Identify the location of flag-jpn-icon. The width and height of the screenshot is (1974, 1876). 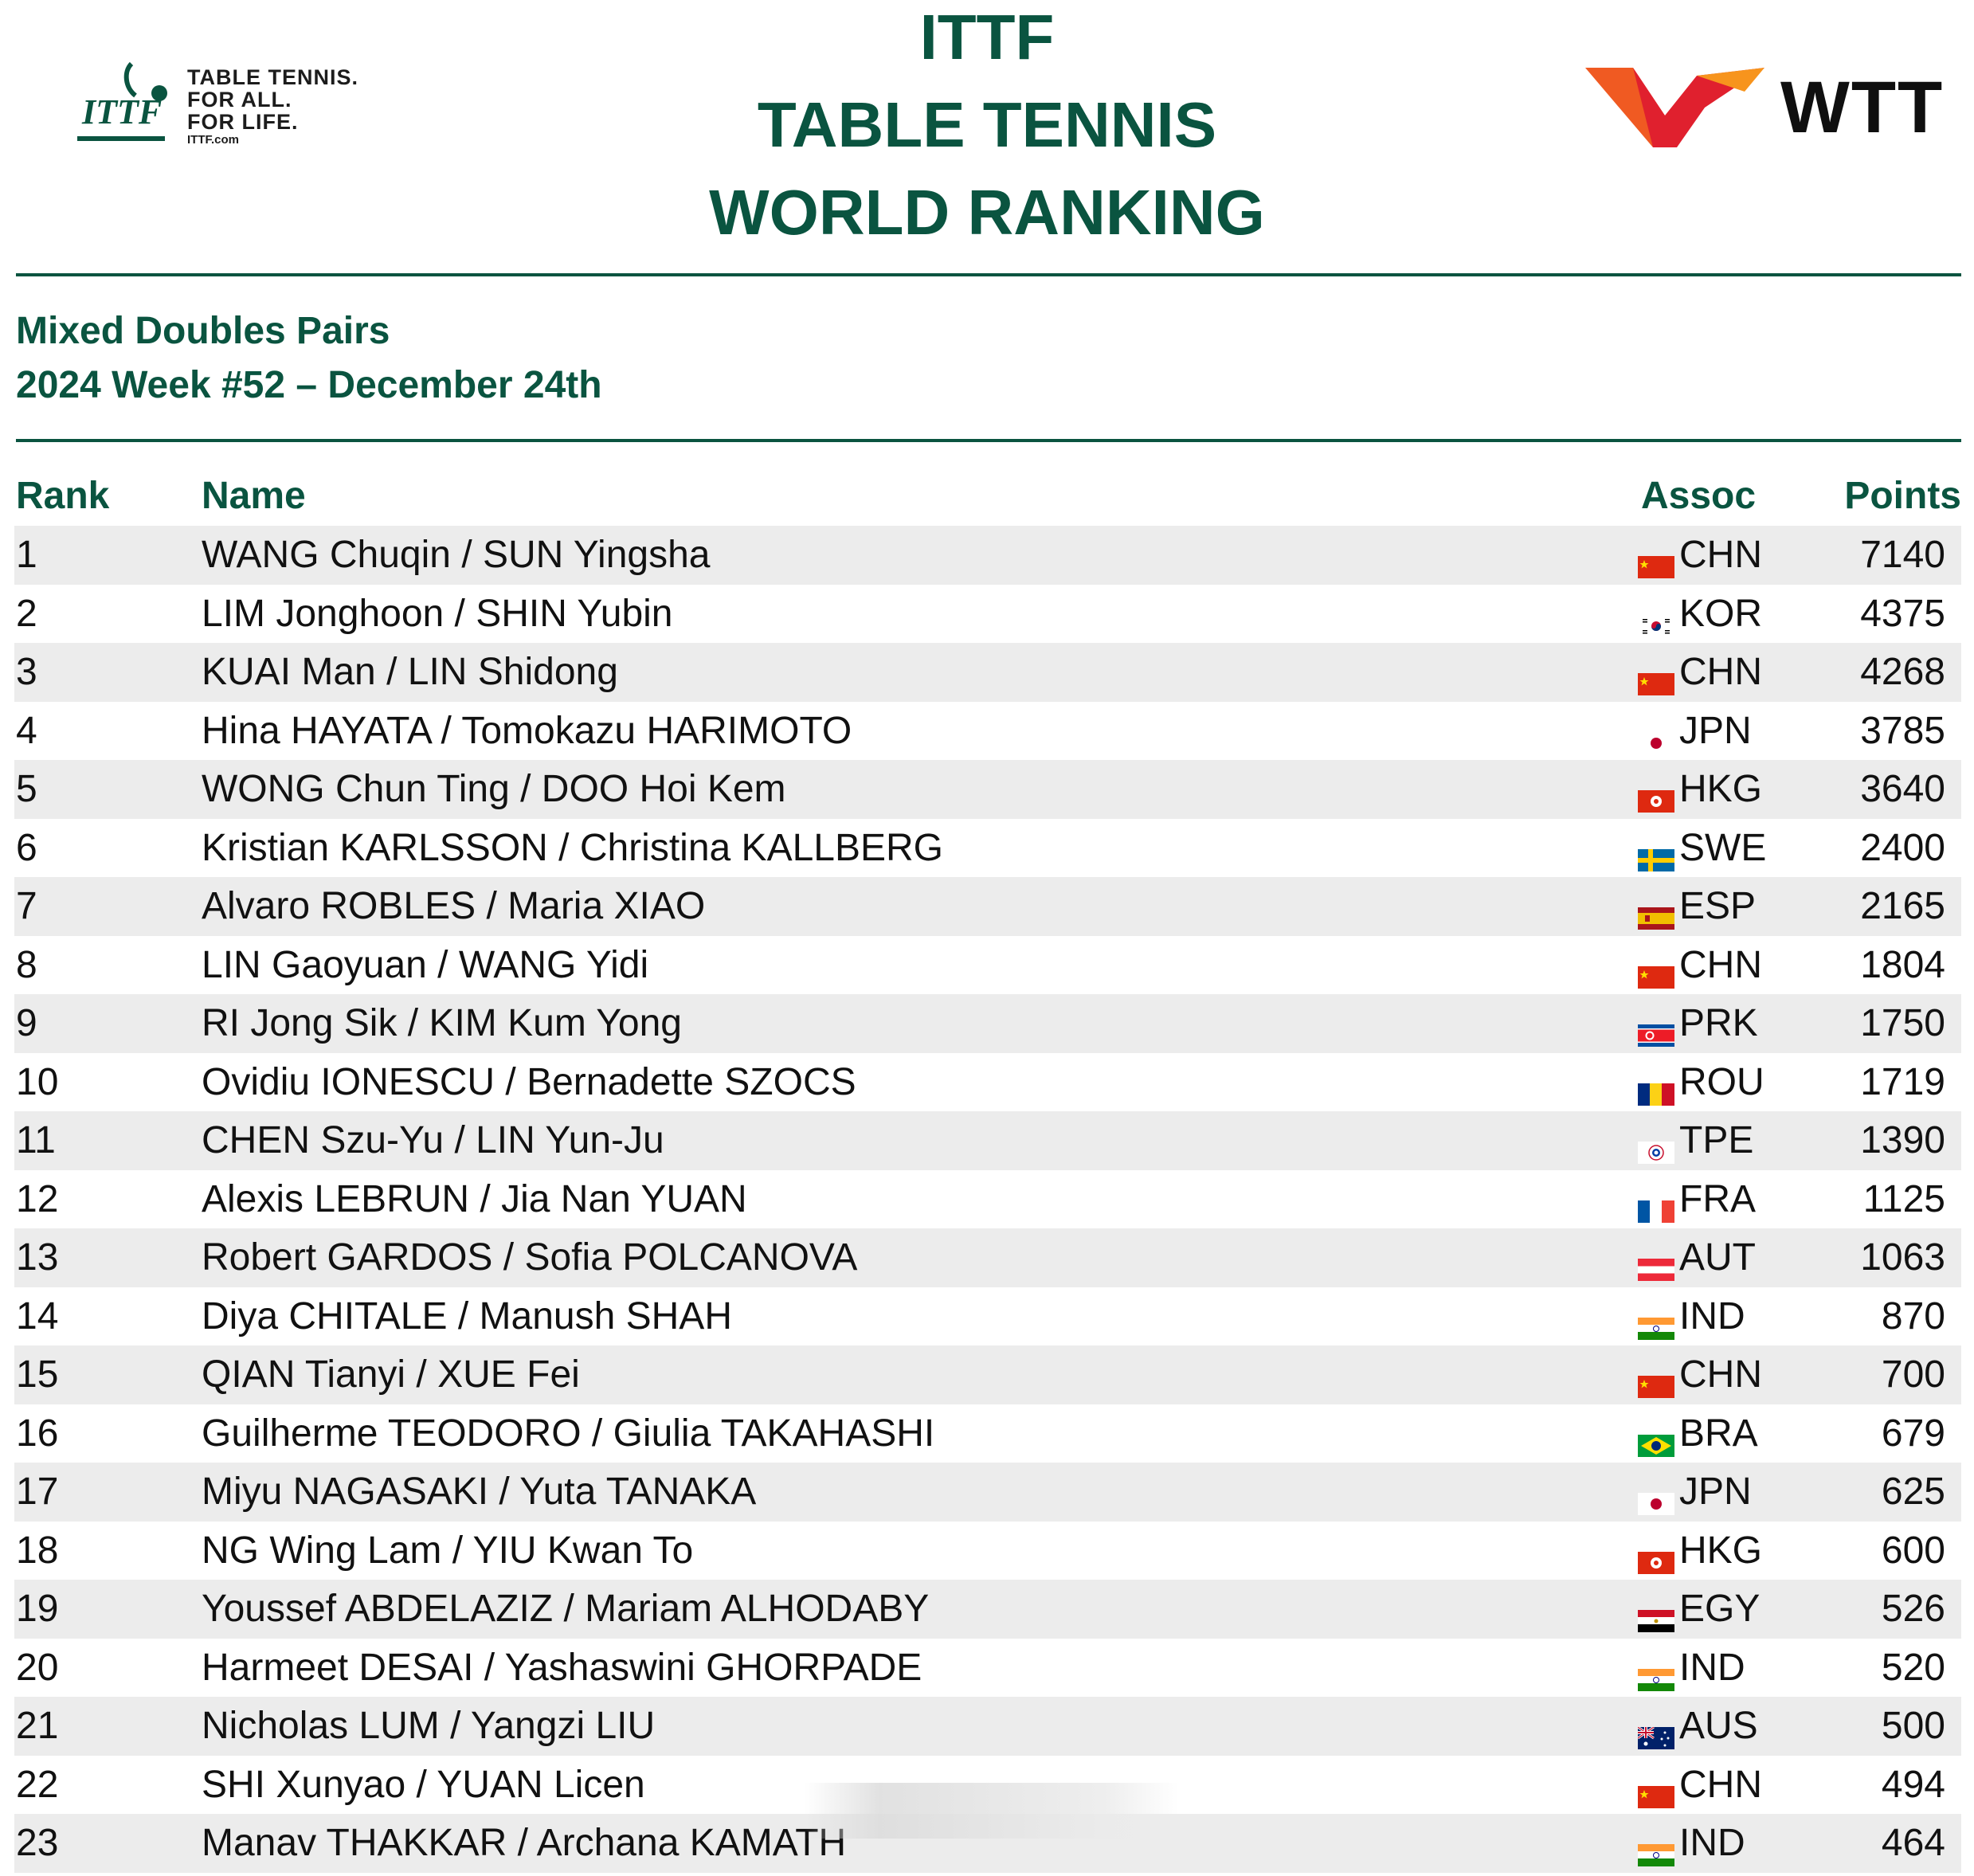
(1656, 1498).